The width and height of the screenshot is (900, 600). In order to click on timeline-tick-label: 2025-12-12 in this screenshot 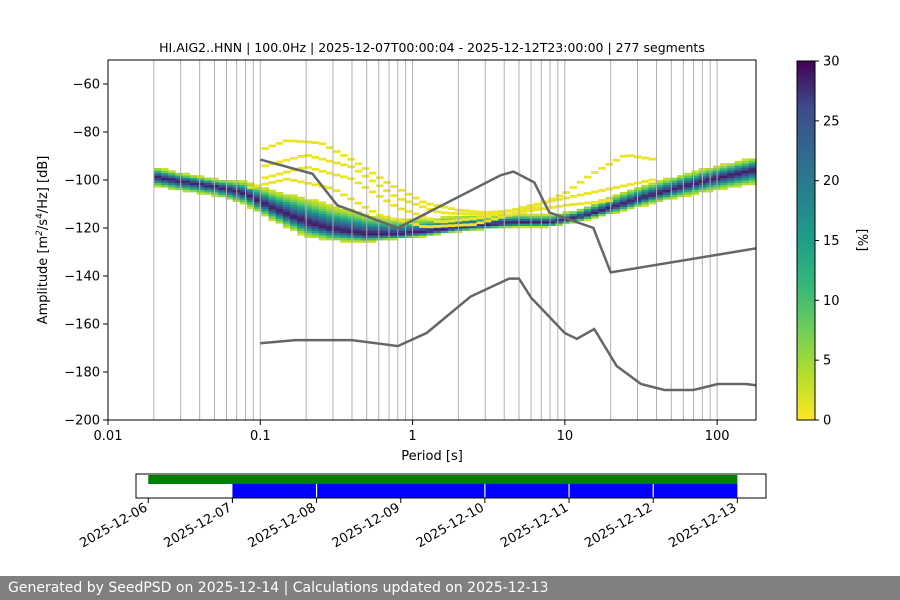, I will do `click(618, 525)`.